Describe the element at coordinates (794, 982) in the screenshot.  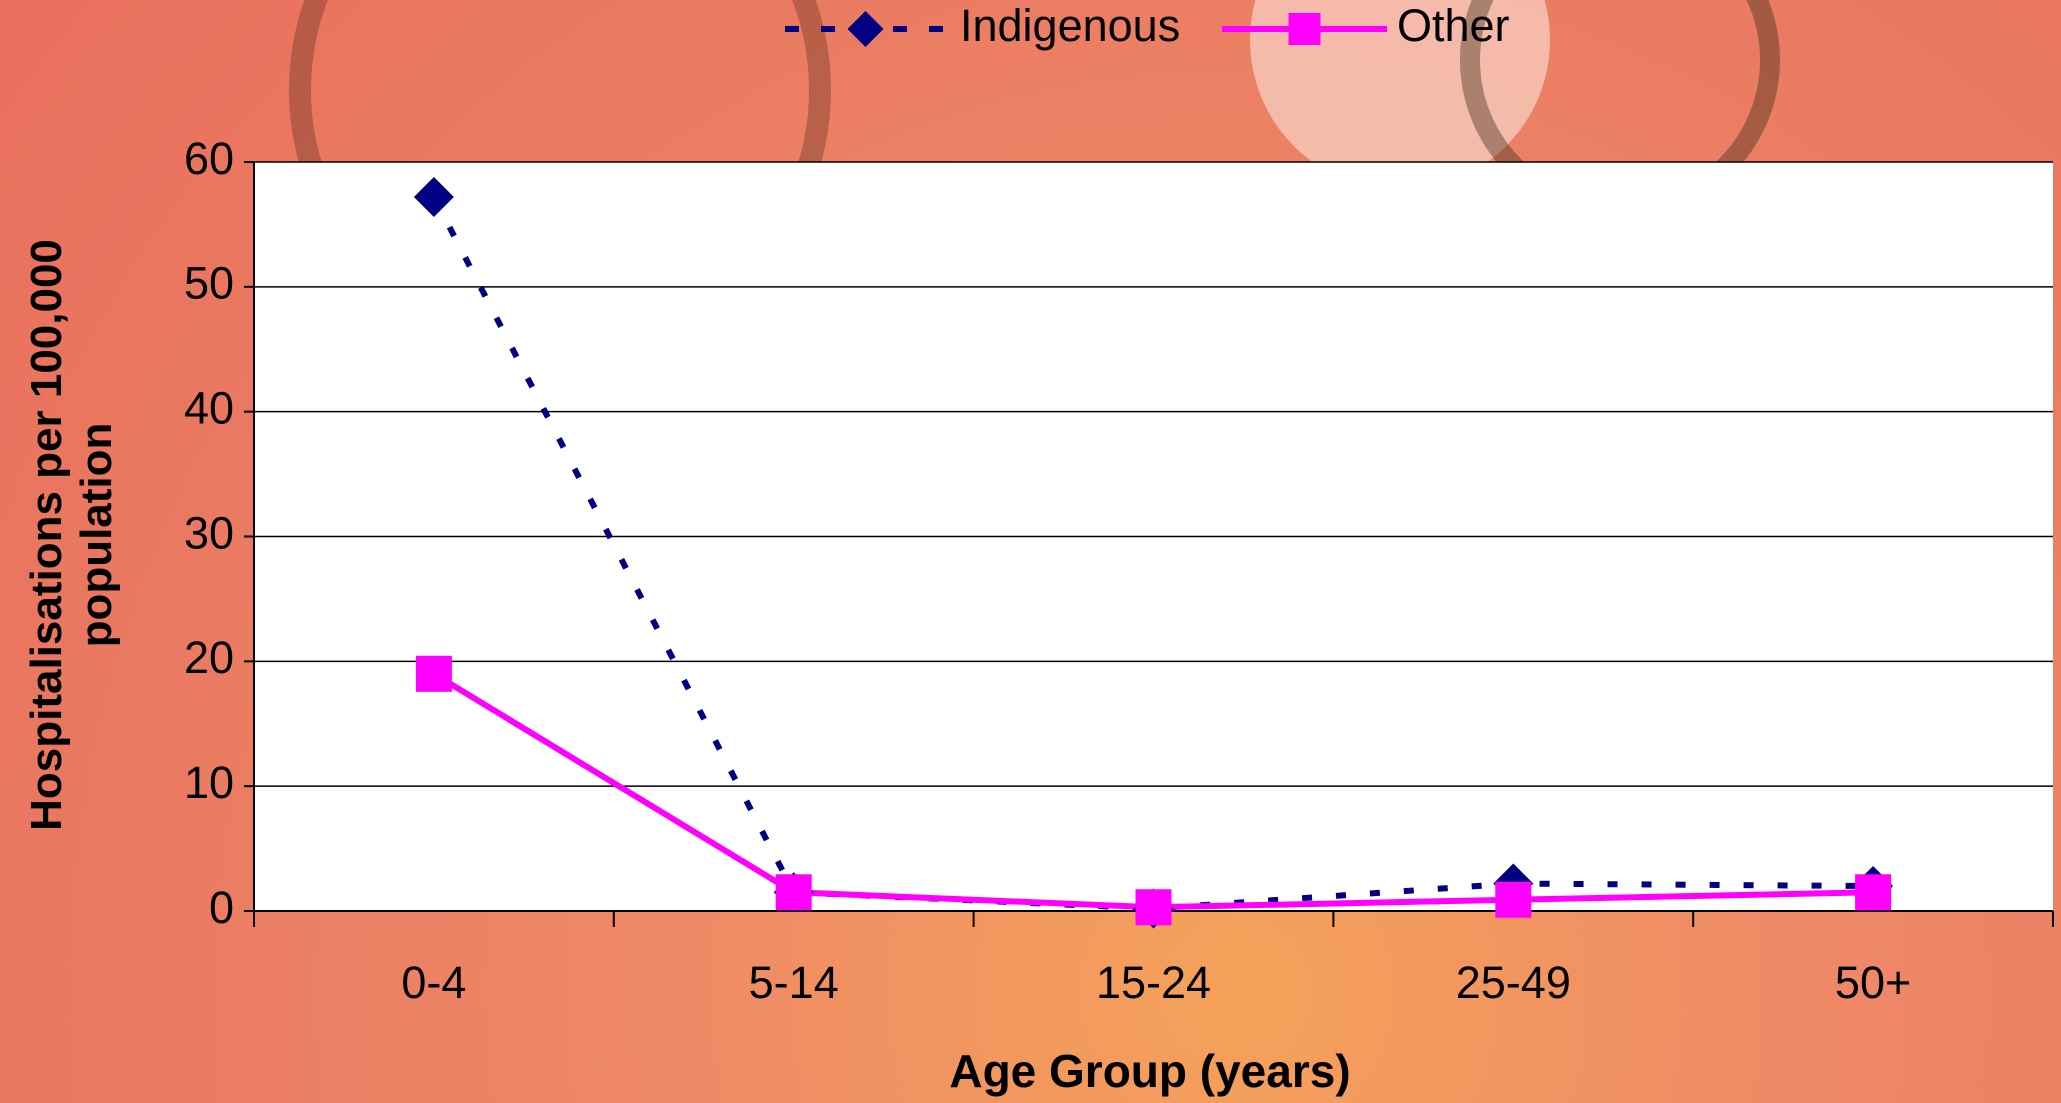
I see `x-tick-label: 5-14` at that location.